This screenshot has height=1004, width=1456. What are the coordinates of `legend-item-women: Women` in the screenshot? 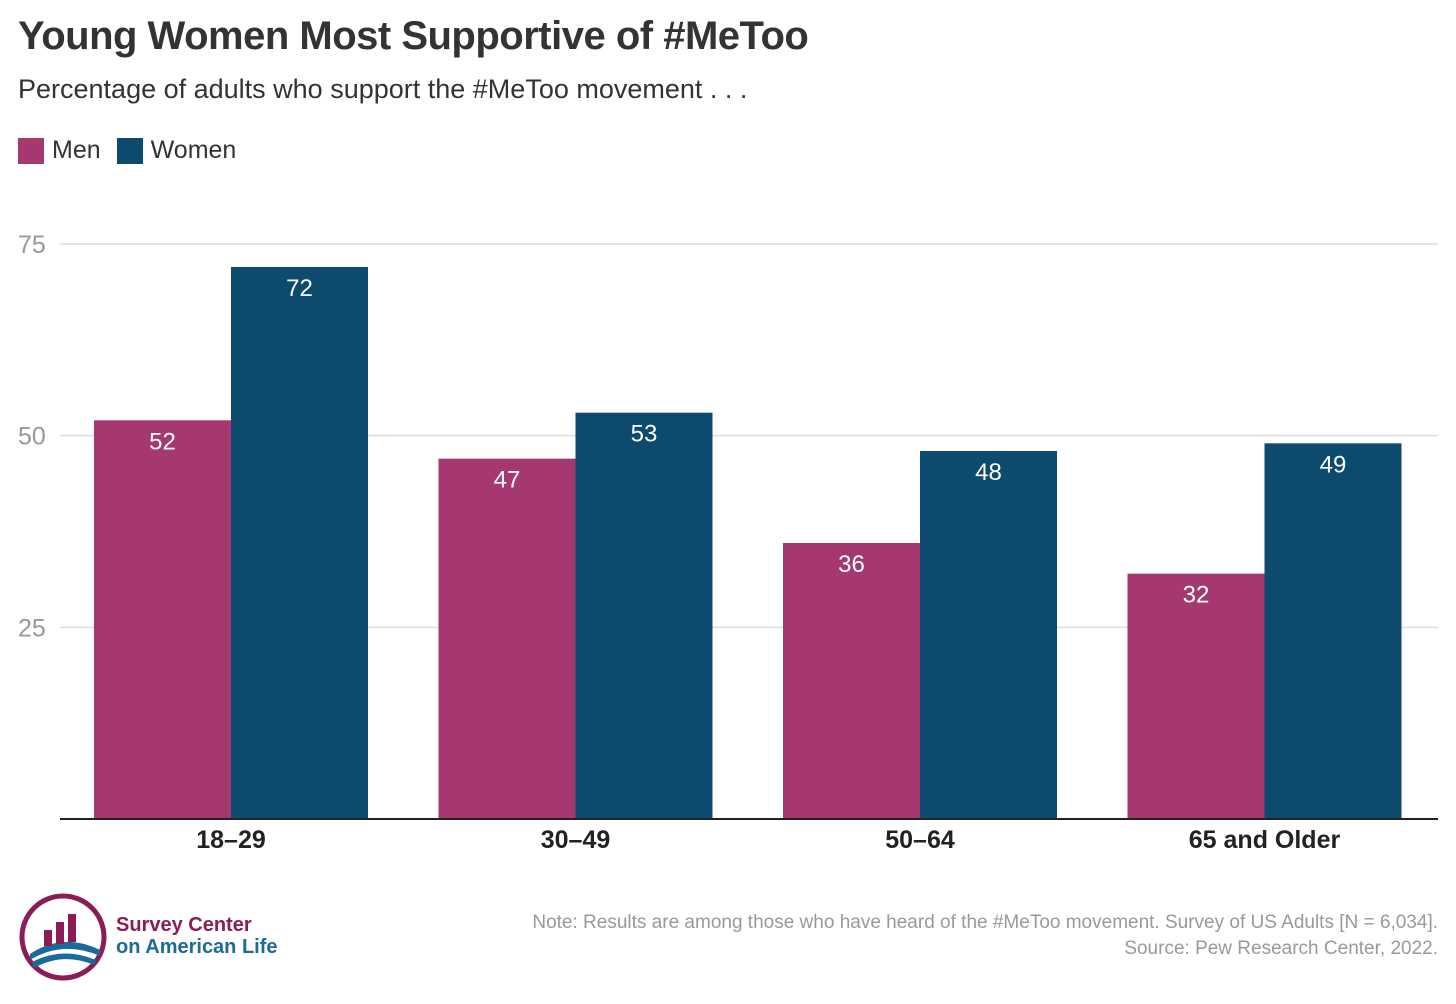 It's located at (176, 150).